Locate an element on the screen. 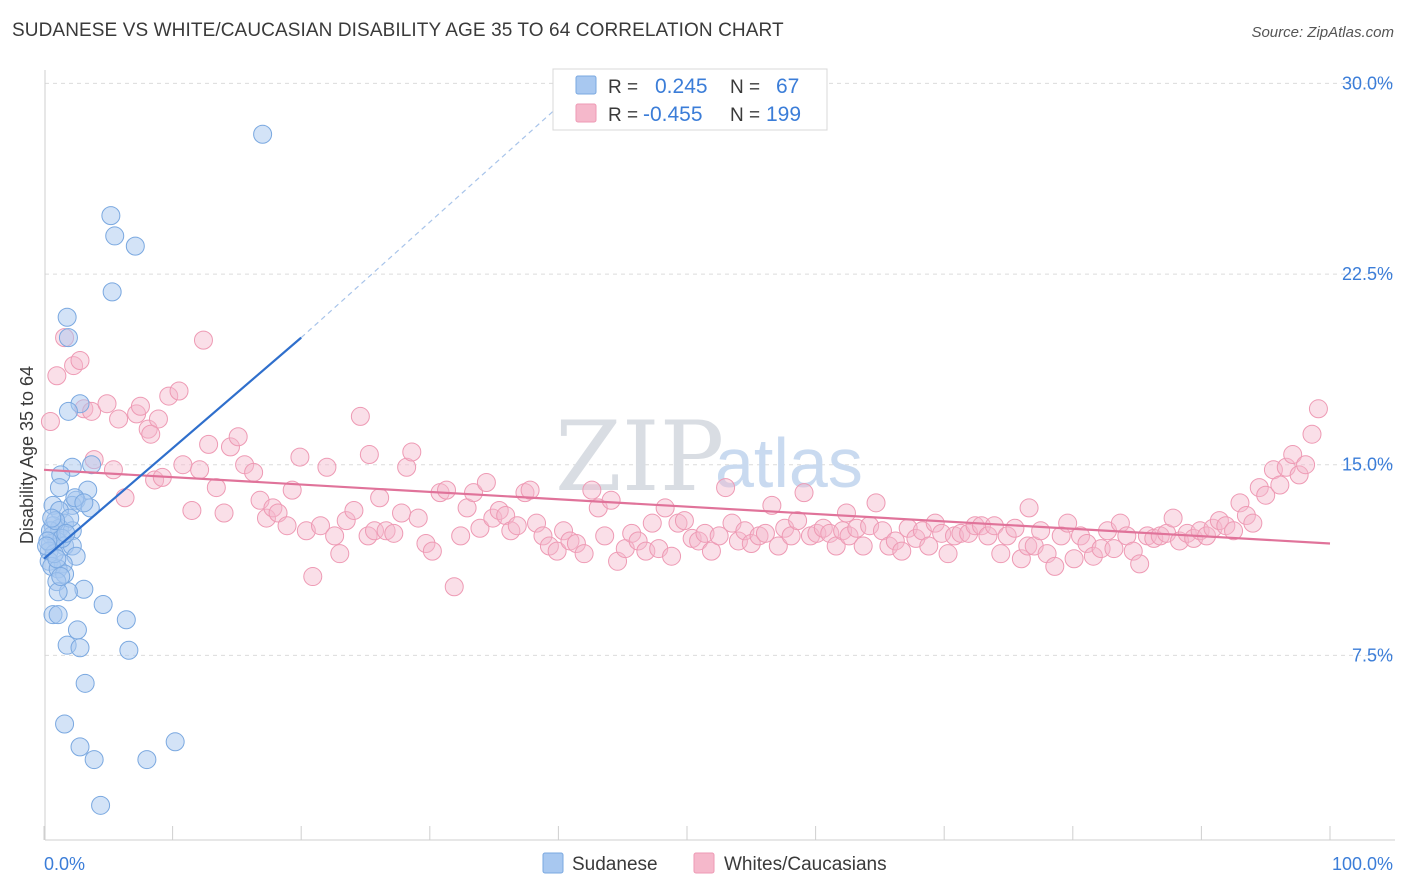  legend: Sudanese Whites/Caucasians is located at coordinates (714, 863).